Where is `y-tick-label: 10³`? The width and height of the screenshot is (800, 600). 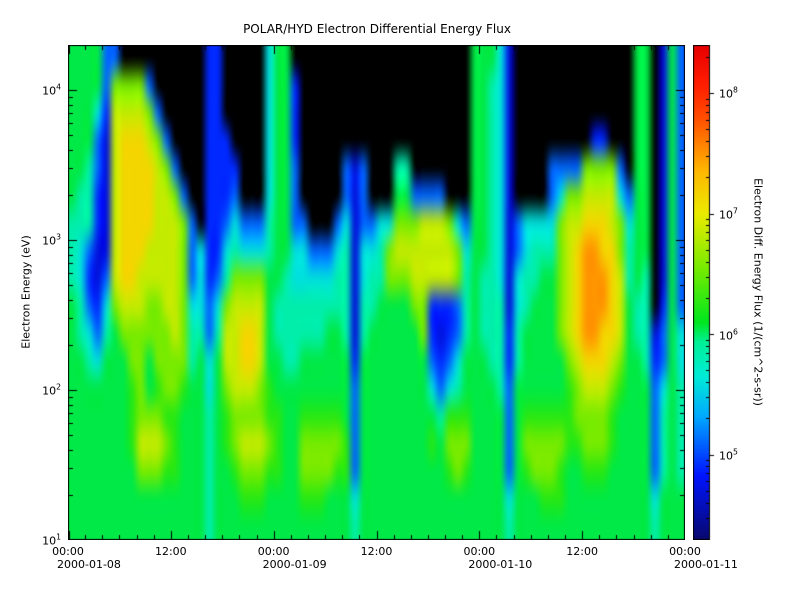
y-tick-label: 10³ is located at coordinates (51, 240).